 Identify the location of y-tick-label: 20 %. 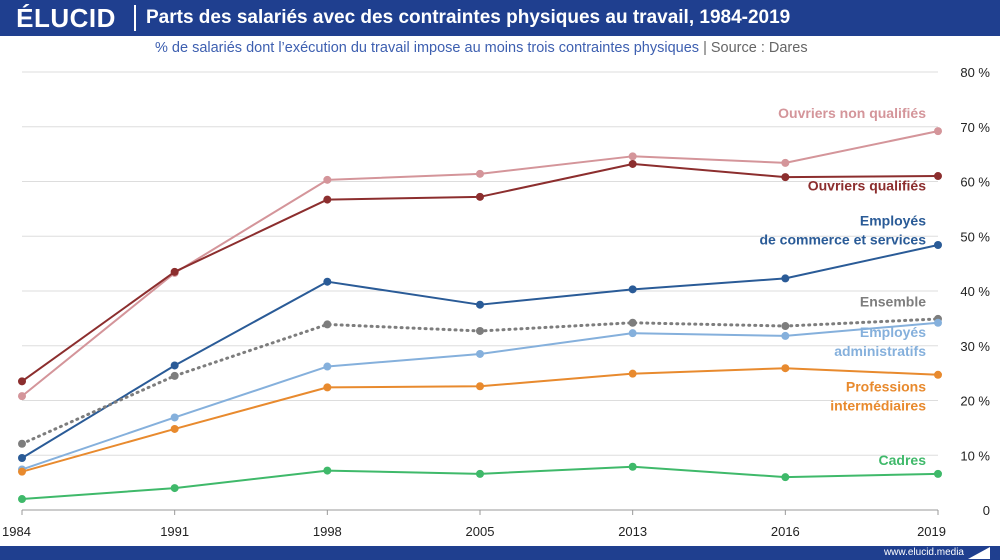
(975, 401).